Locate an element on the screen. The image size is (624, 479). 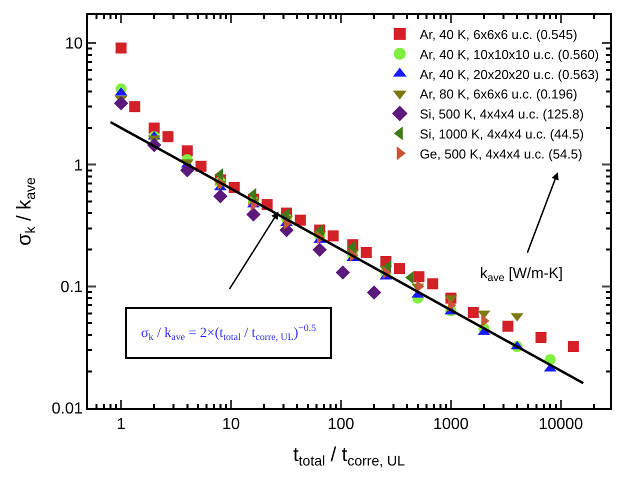
y-tick-label: 0.01 is located at coordinates (67, 409).